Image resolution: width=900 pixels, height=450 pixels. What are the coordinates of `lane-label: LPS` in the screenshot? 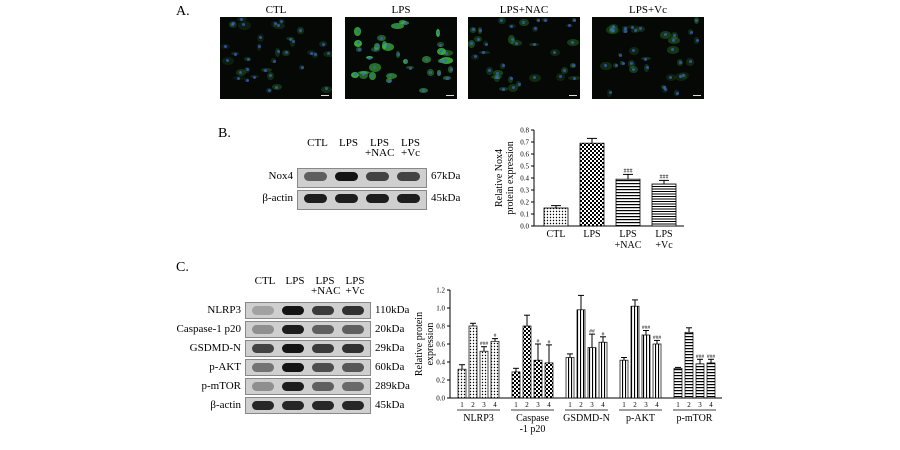 It's located at (348, 143).